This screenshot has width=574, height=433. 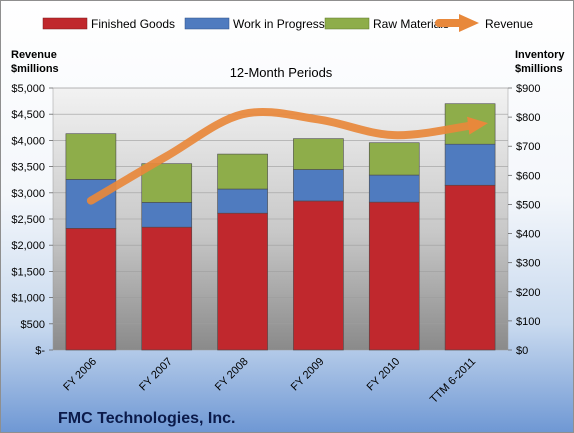 What do you see at coordinates (28, 89) in the screenshot?
I see `left-tick-label: $5,000` at bounding box center [28, 89].